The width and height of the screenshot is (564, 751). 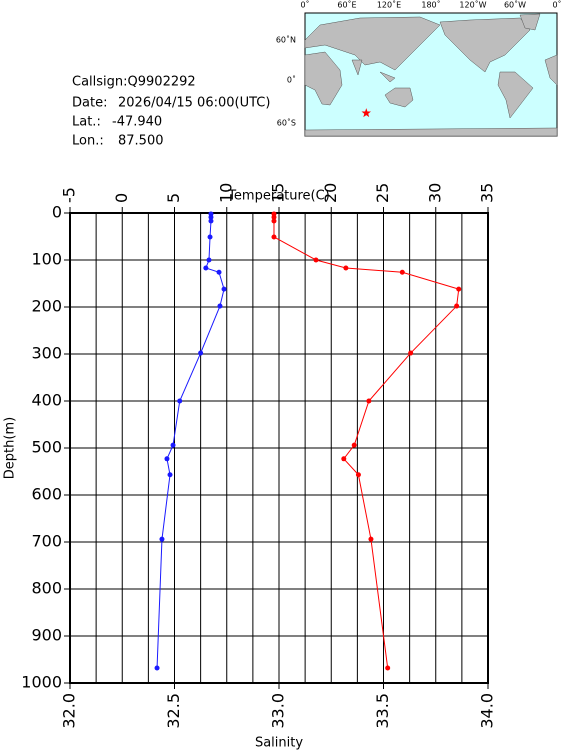 What do you see at coordinates (382, 711) in the screenshot?
I see `x-tick-label: 33.5` at bounding box center [382, 711].